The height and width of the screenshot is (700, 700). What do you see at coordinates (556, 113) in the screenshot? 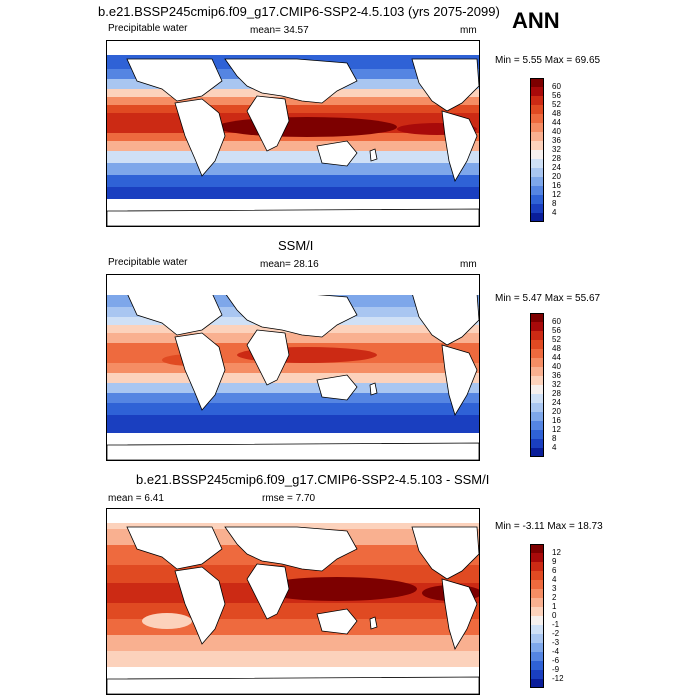
I see `colorbar-tick-label: 48` at bounding box center [556, 113].